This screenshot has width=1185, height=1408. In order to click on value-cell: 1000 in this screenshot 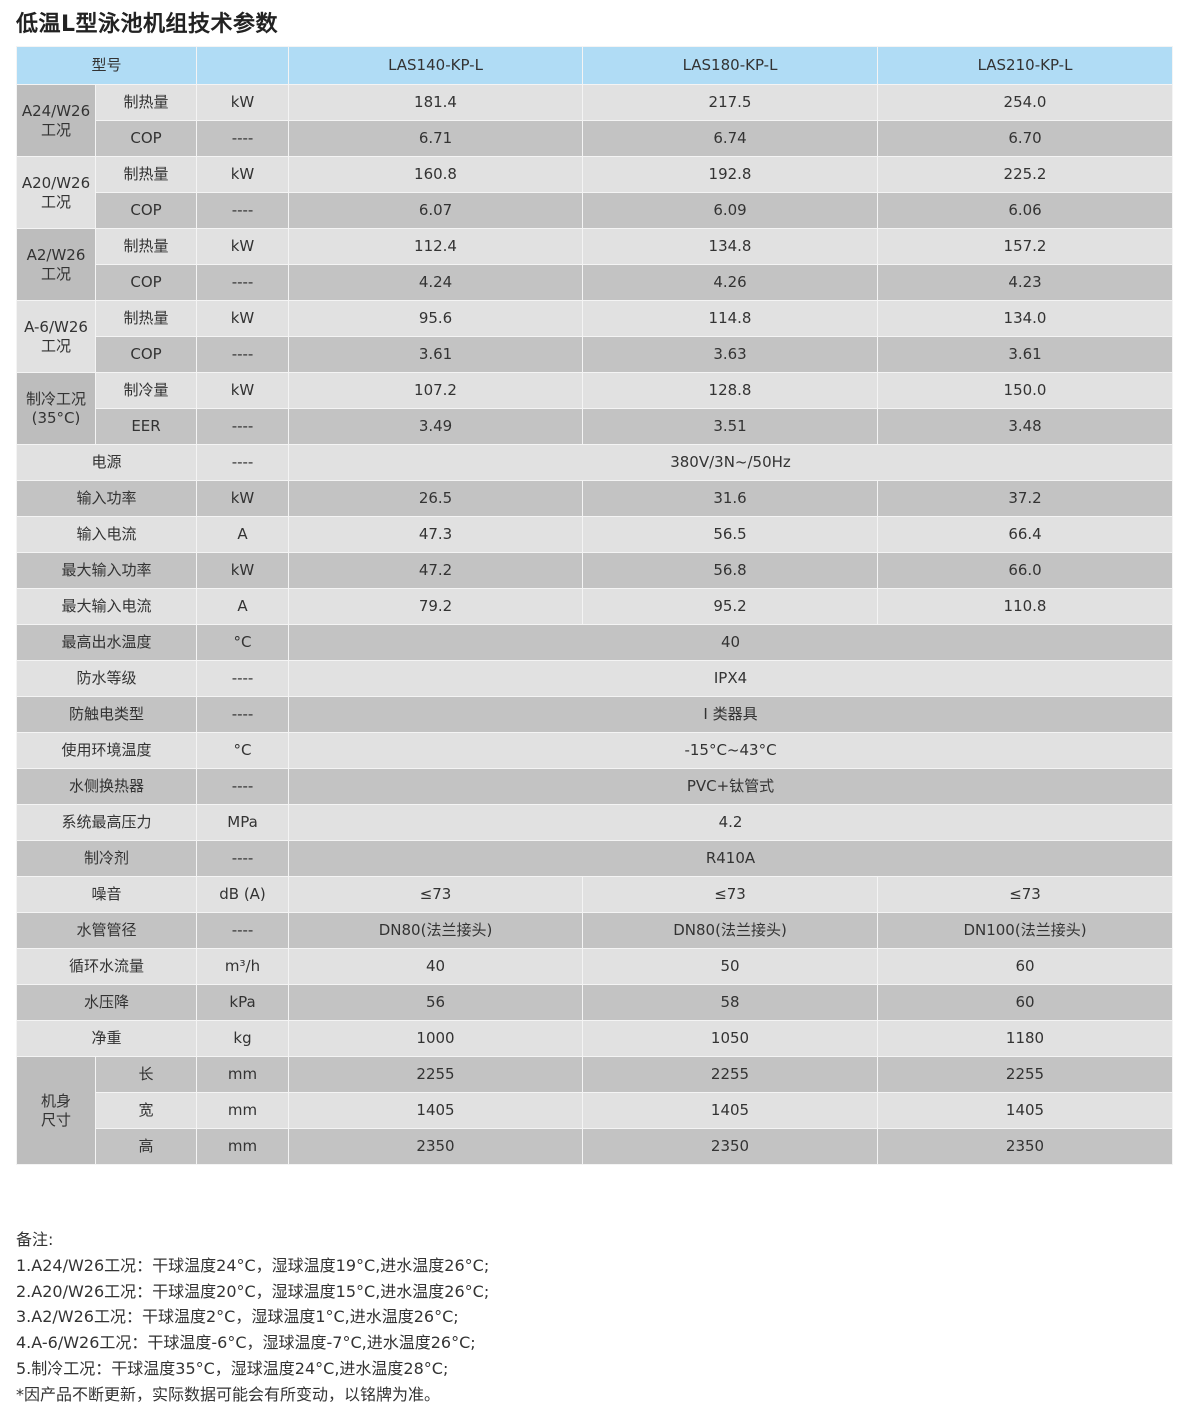, I will do `click(436, 1038)`.